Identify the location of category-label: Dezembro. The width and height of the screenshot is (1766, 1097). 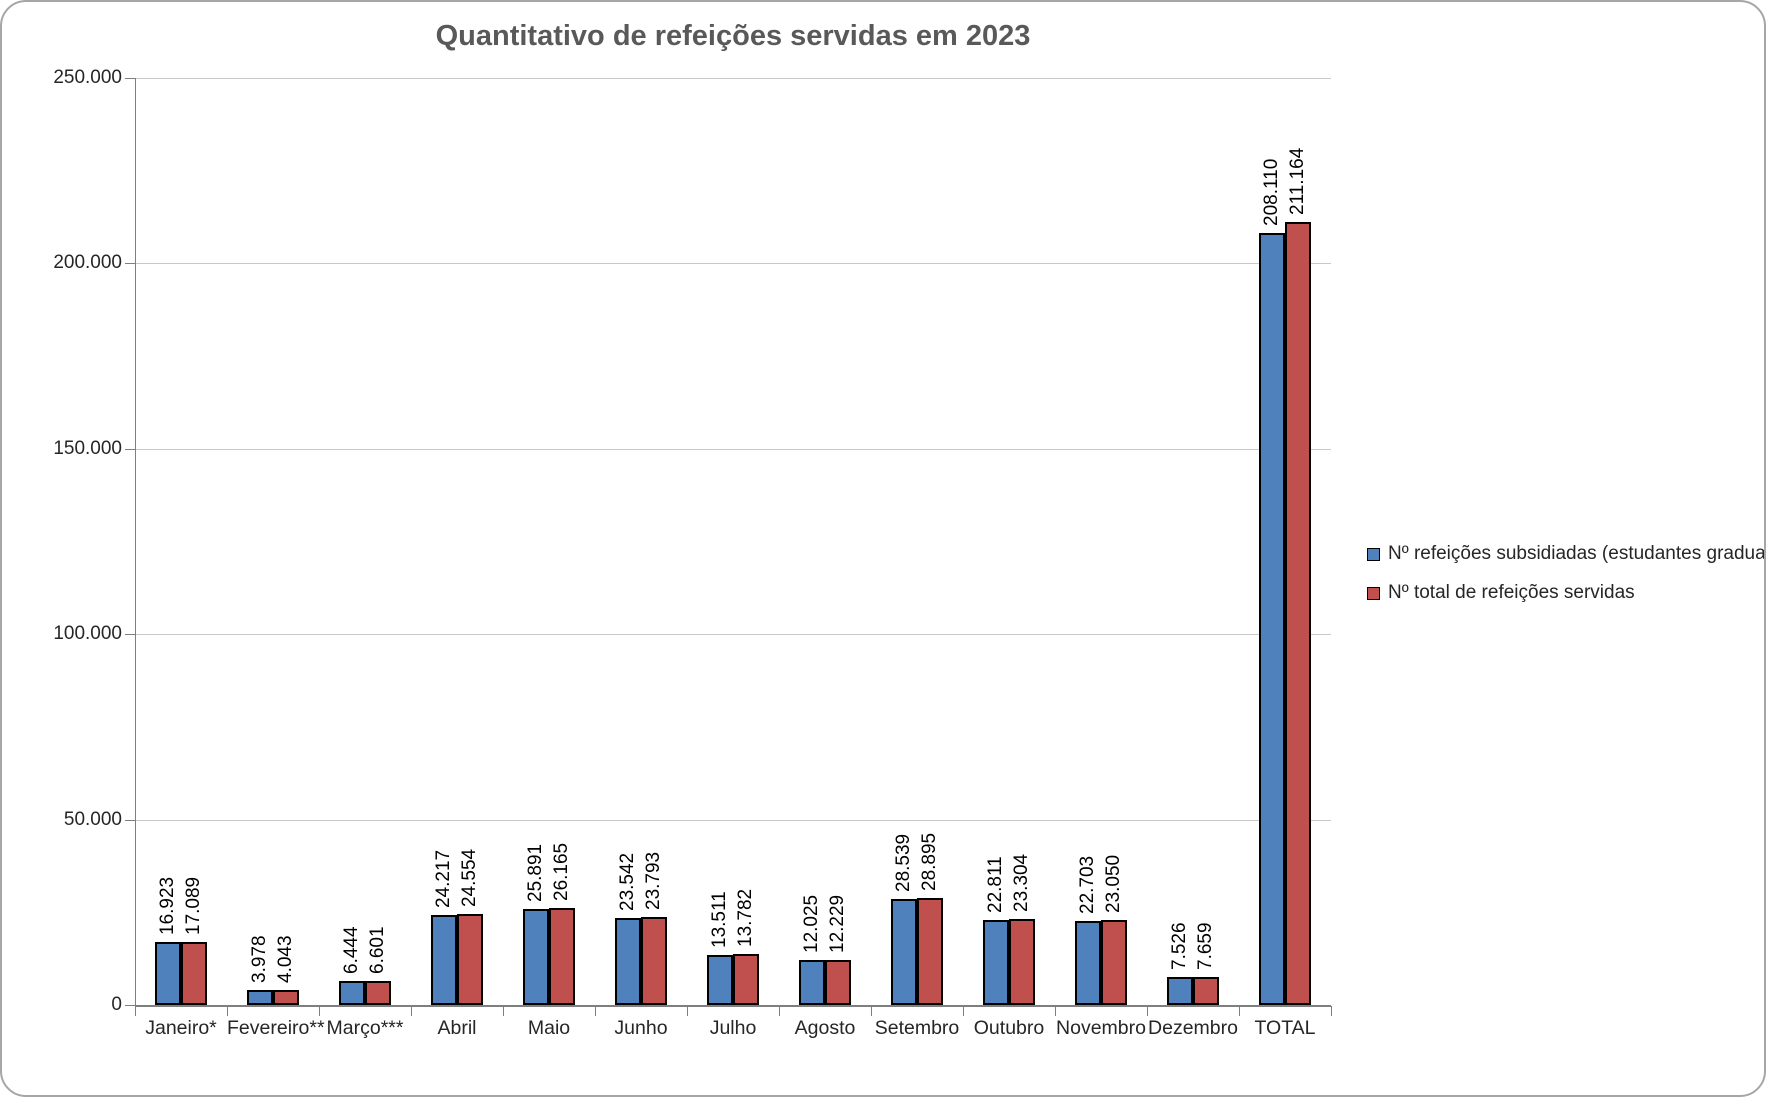
(1193, 1028).